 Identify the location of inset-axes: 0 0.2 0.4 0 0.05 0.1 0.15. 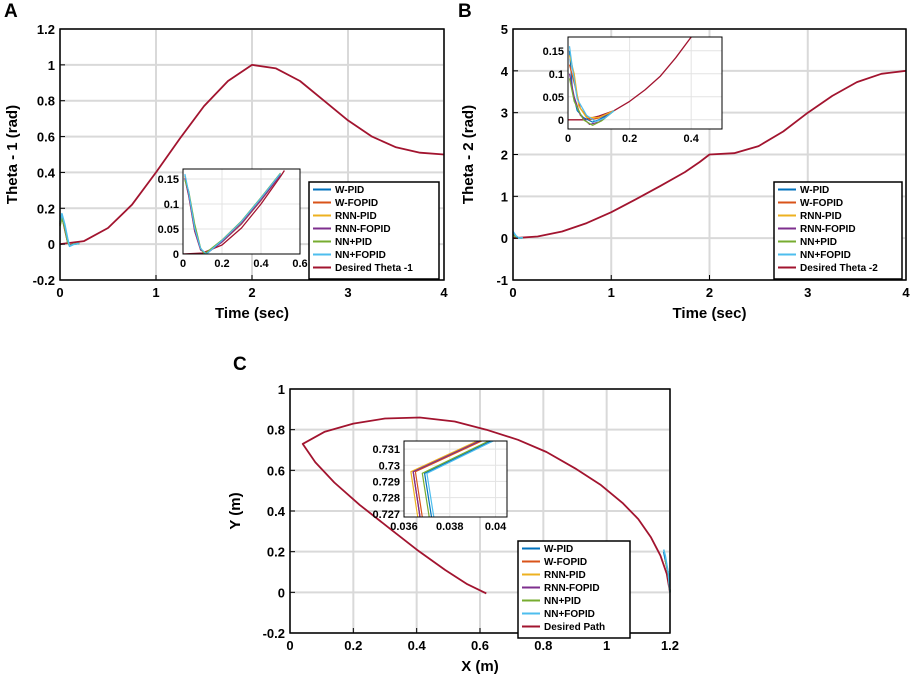
(633, 90).